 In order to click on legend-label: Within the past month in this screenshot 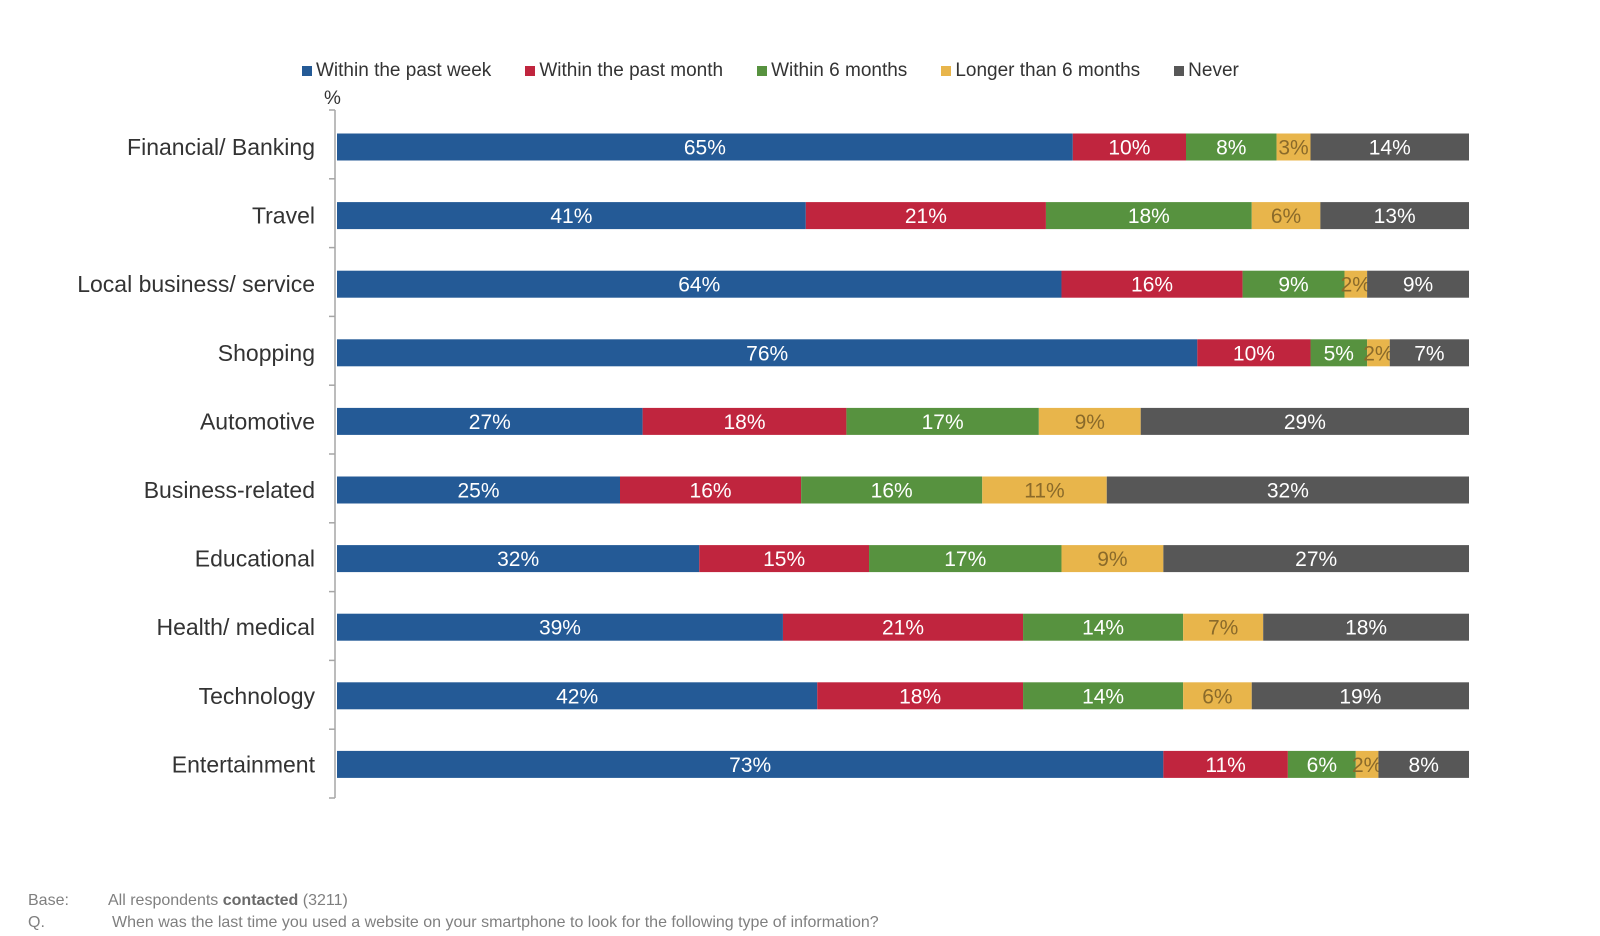, I will do `click(631, 70)`.